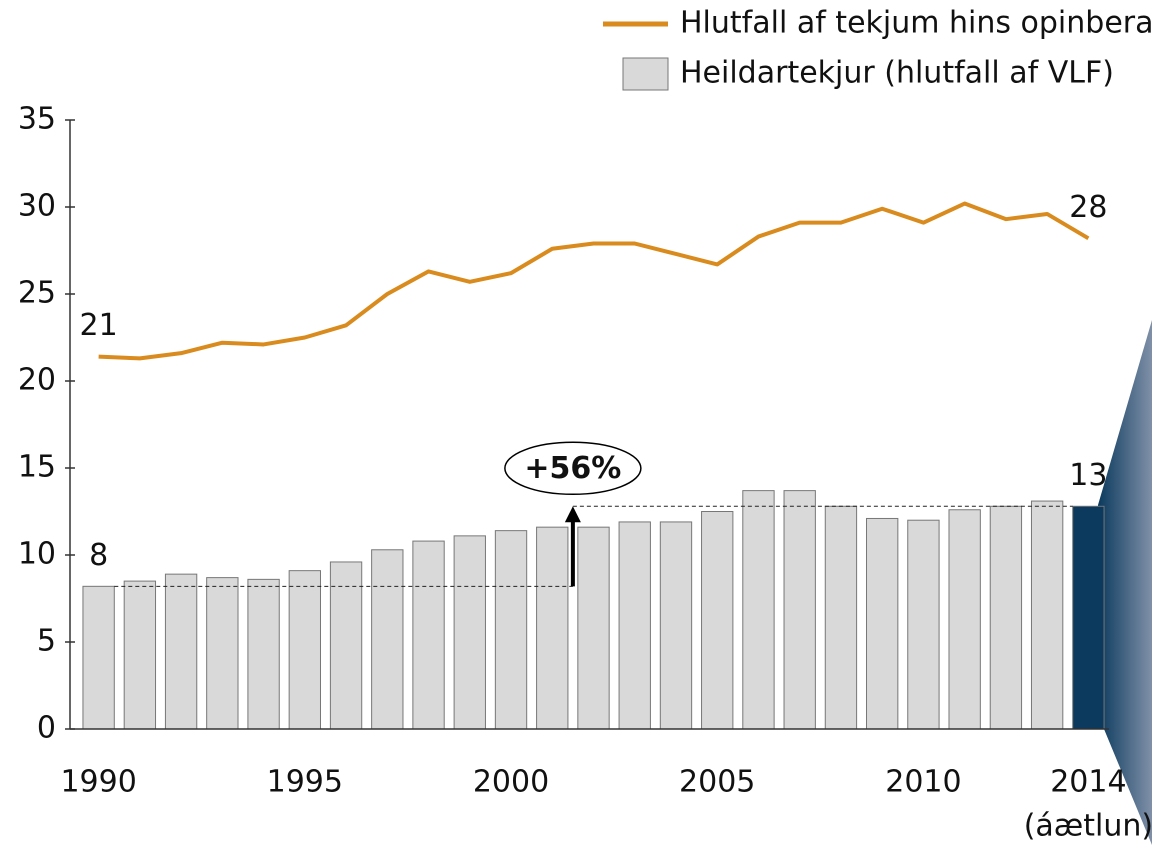 This screenshot has width=1152, height=845. I want to click on y-tick-label: 35, so click(37, 119).